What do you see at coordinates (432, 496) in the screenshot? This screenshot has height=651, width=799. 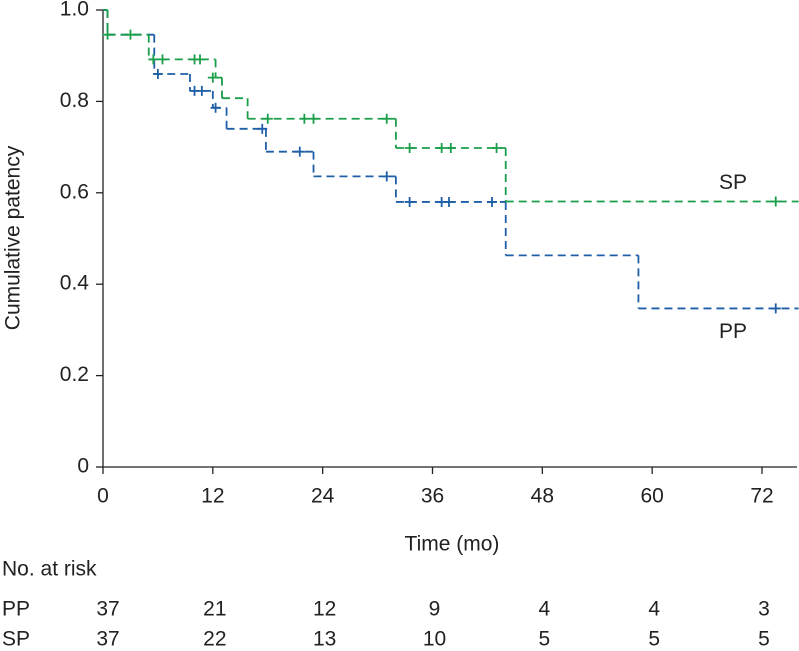 I see `x-tick-label: 36` at bounding box center [432, 496].